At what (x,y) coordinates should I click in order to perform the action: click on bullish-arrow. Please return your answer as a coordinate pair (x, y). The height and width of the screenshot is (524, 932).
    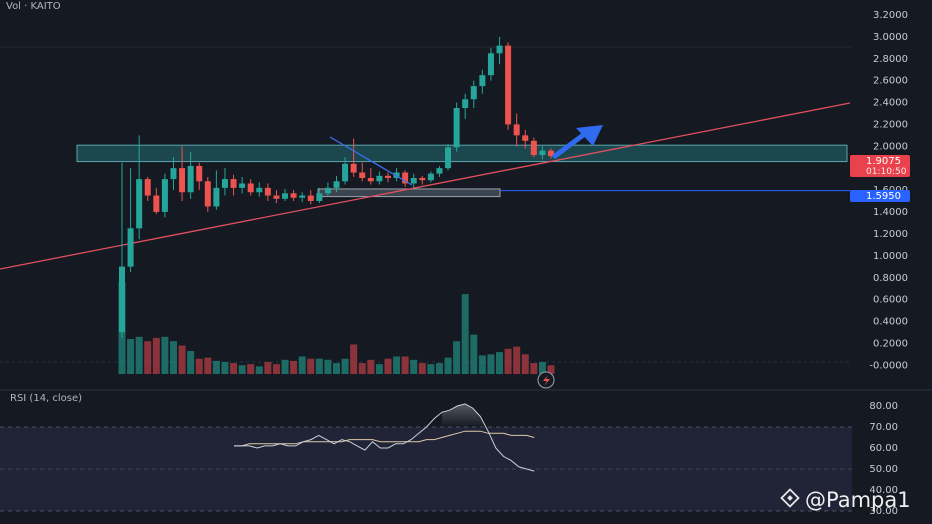
    Looking at the image, I should click on (577, 142).